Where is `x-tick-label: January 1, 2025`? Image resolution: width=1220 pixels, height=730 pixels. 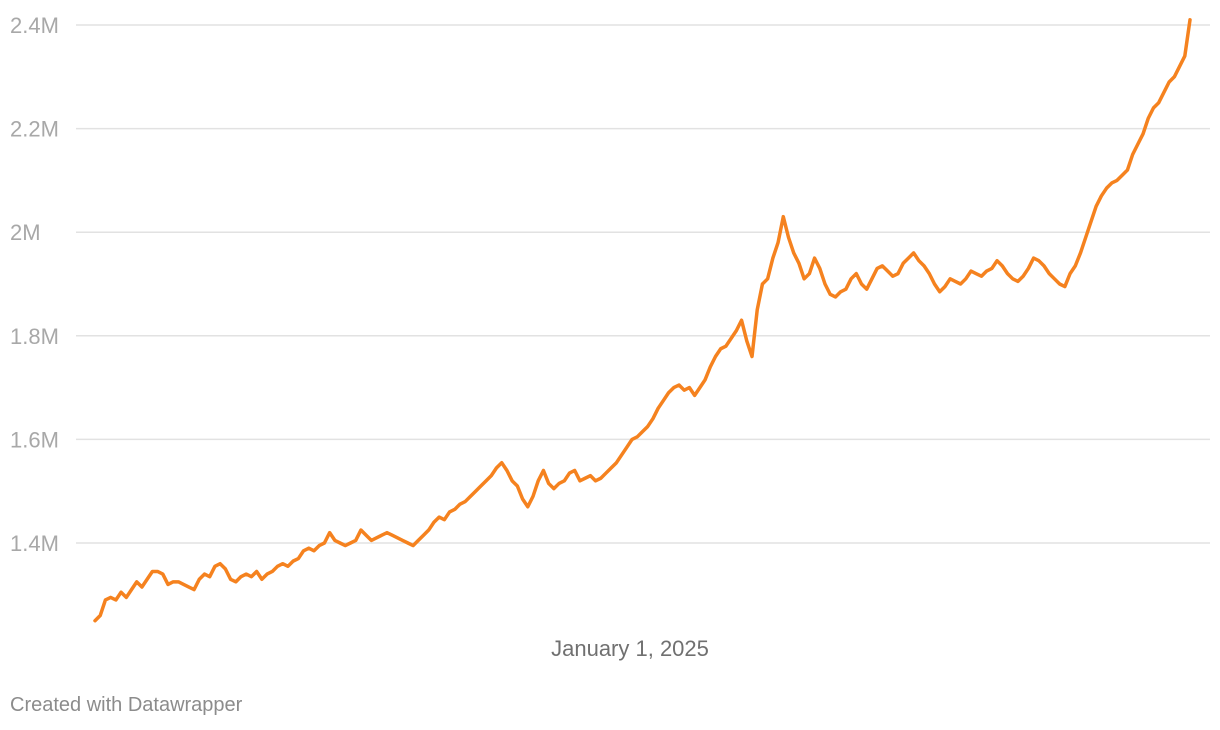 x-tick-label: January 1, 2025 is located at coordinates (630, 648).